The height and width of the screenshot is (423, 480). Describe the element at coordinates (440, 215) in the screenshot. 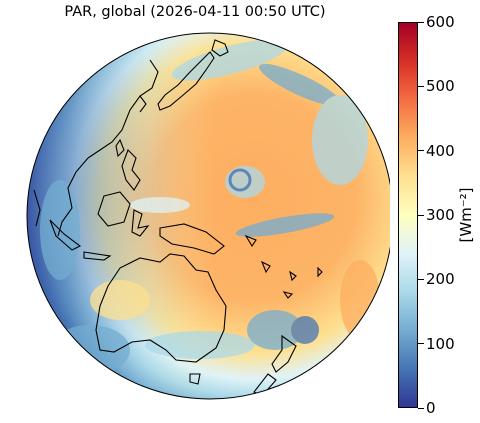

I see `colorbar-tick-label: 300` at that location.